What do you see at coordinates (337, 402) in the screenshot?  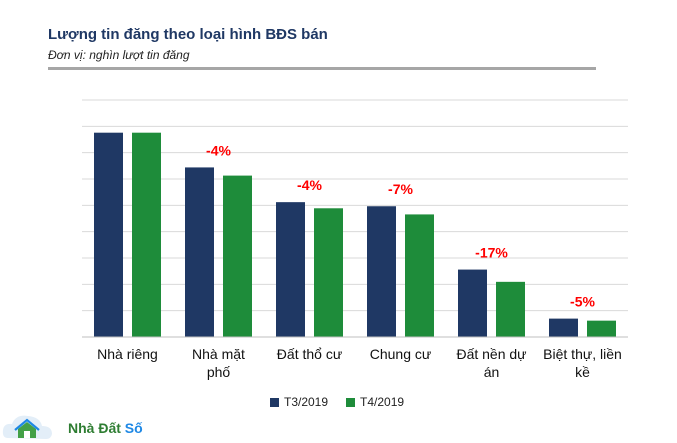 I see `chart-legend: T3/2019 T4/2019` at bounding box center [337, 402].